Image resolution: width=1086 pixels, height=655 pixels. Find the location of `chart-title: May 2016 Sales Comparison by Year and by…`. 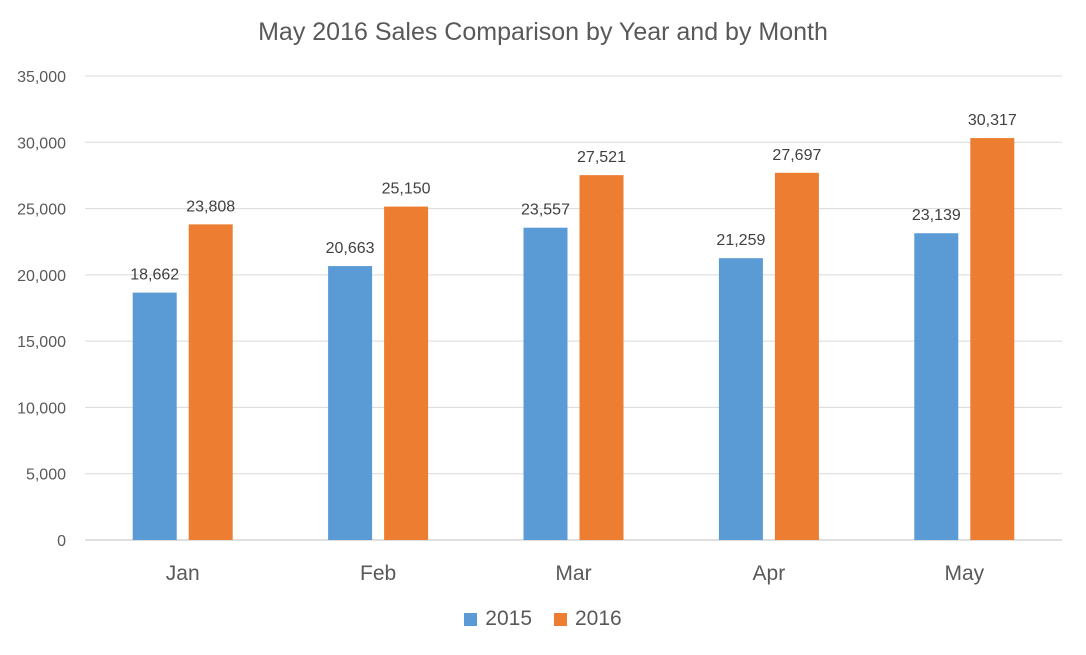

chart-title: May 2016 Sales Comparison by Year and by… is located at coordinates (543, 32).